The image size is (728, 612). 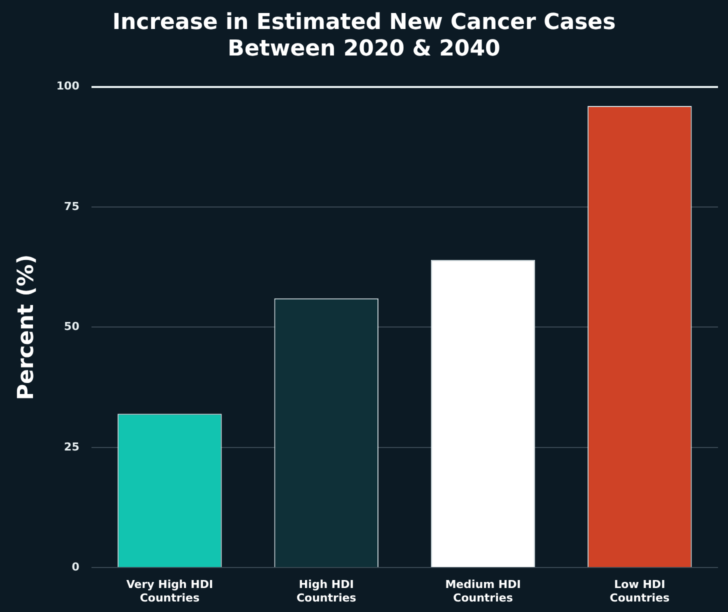 I want to click on y-axis-title: Percent (%), so click(x=26, y=327).